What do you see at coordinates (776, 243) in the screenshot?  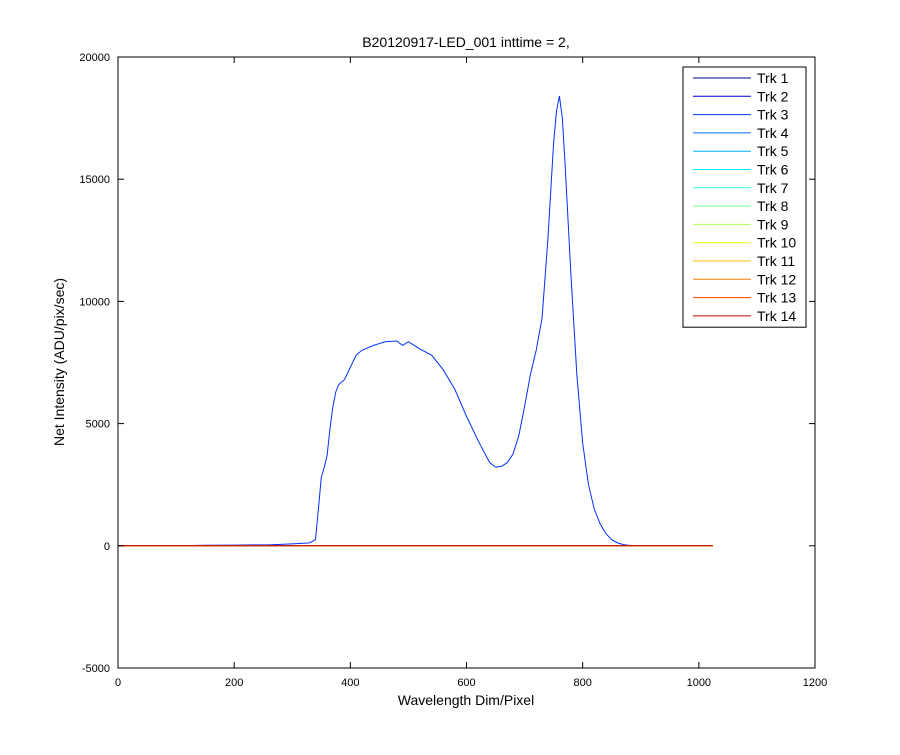 I see `legend-label: Trk 10` at bounding box center [776, 243].